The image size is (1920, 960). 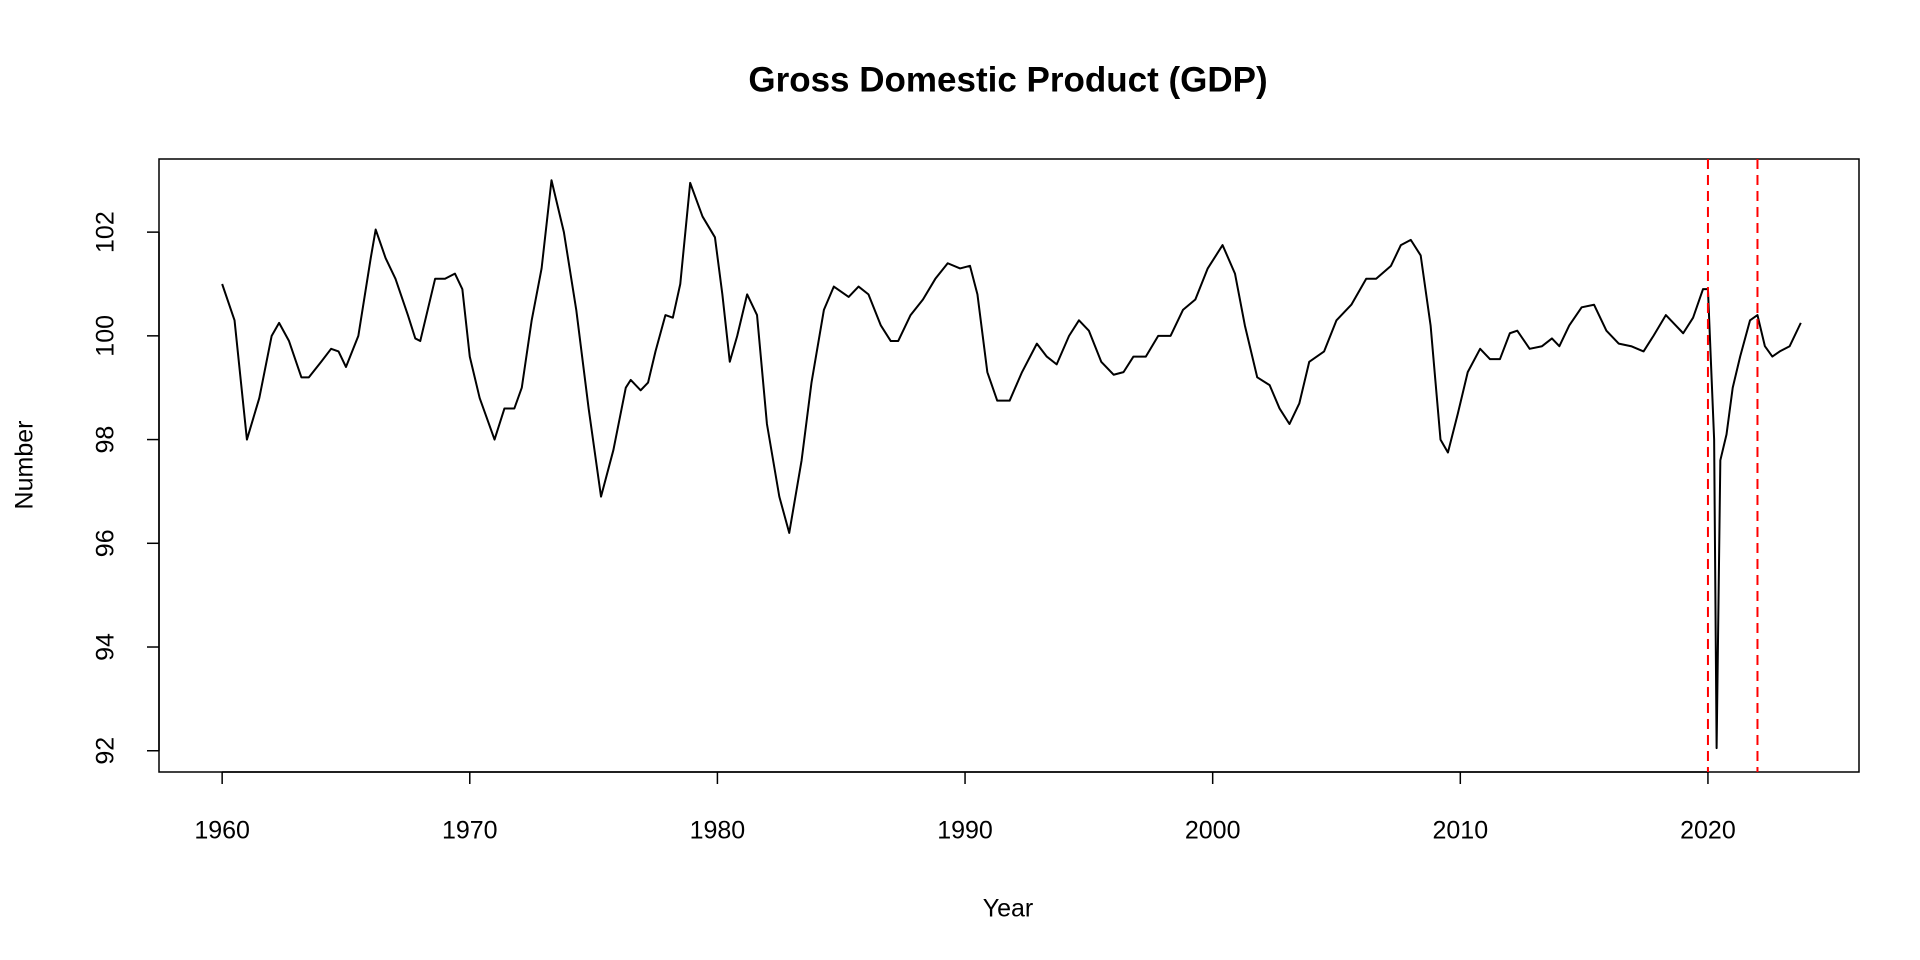 I want to click on y-tick-label: 94, so click(x=106, y=647).